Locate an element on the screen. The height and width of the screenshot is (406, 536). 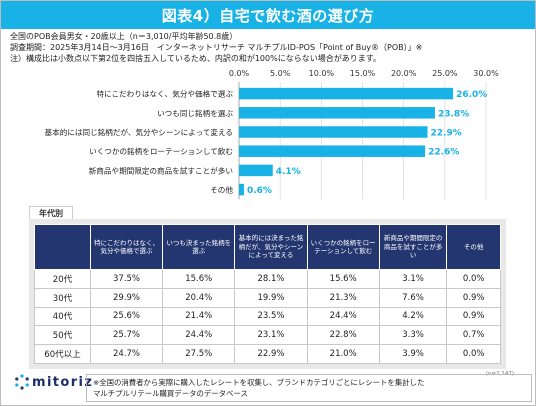
row-age-label: 50代 is located at coordinates (62, 335).